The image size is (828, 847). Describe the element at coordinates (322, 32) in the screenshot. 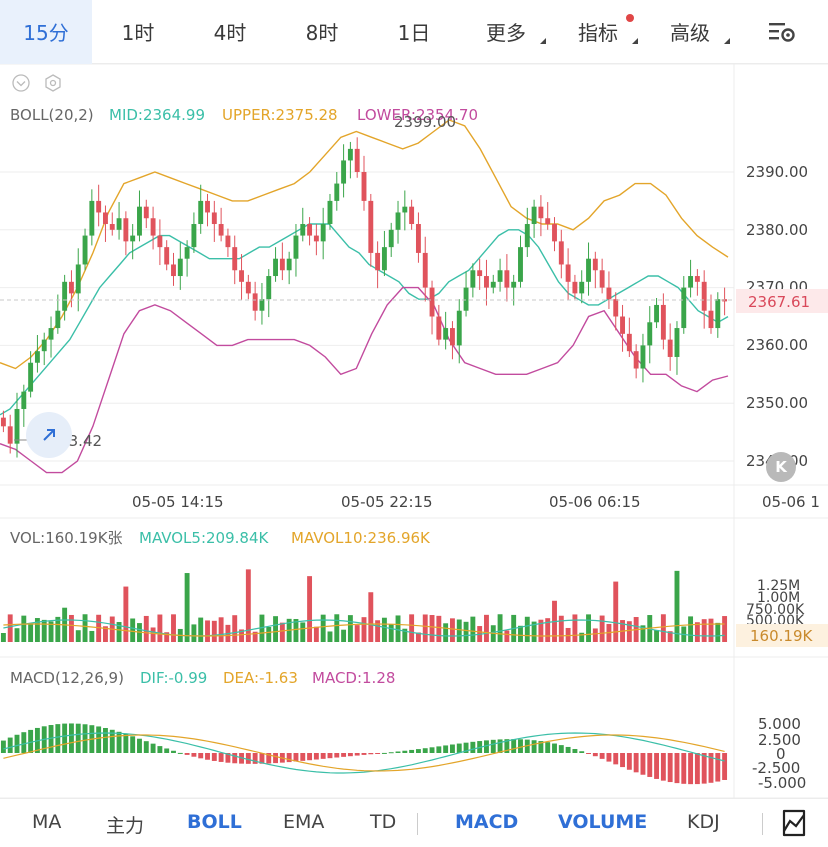

I see `tab-8h: 8时` at that location.